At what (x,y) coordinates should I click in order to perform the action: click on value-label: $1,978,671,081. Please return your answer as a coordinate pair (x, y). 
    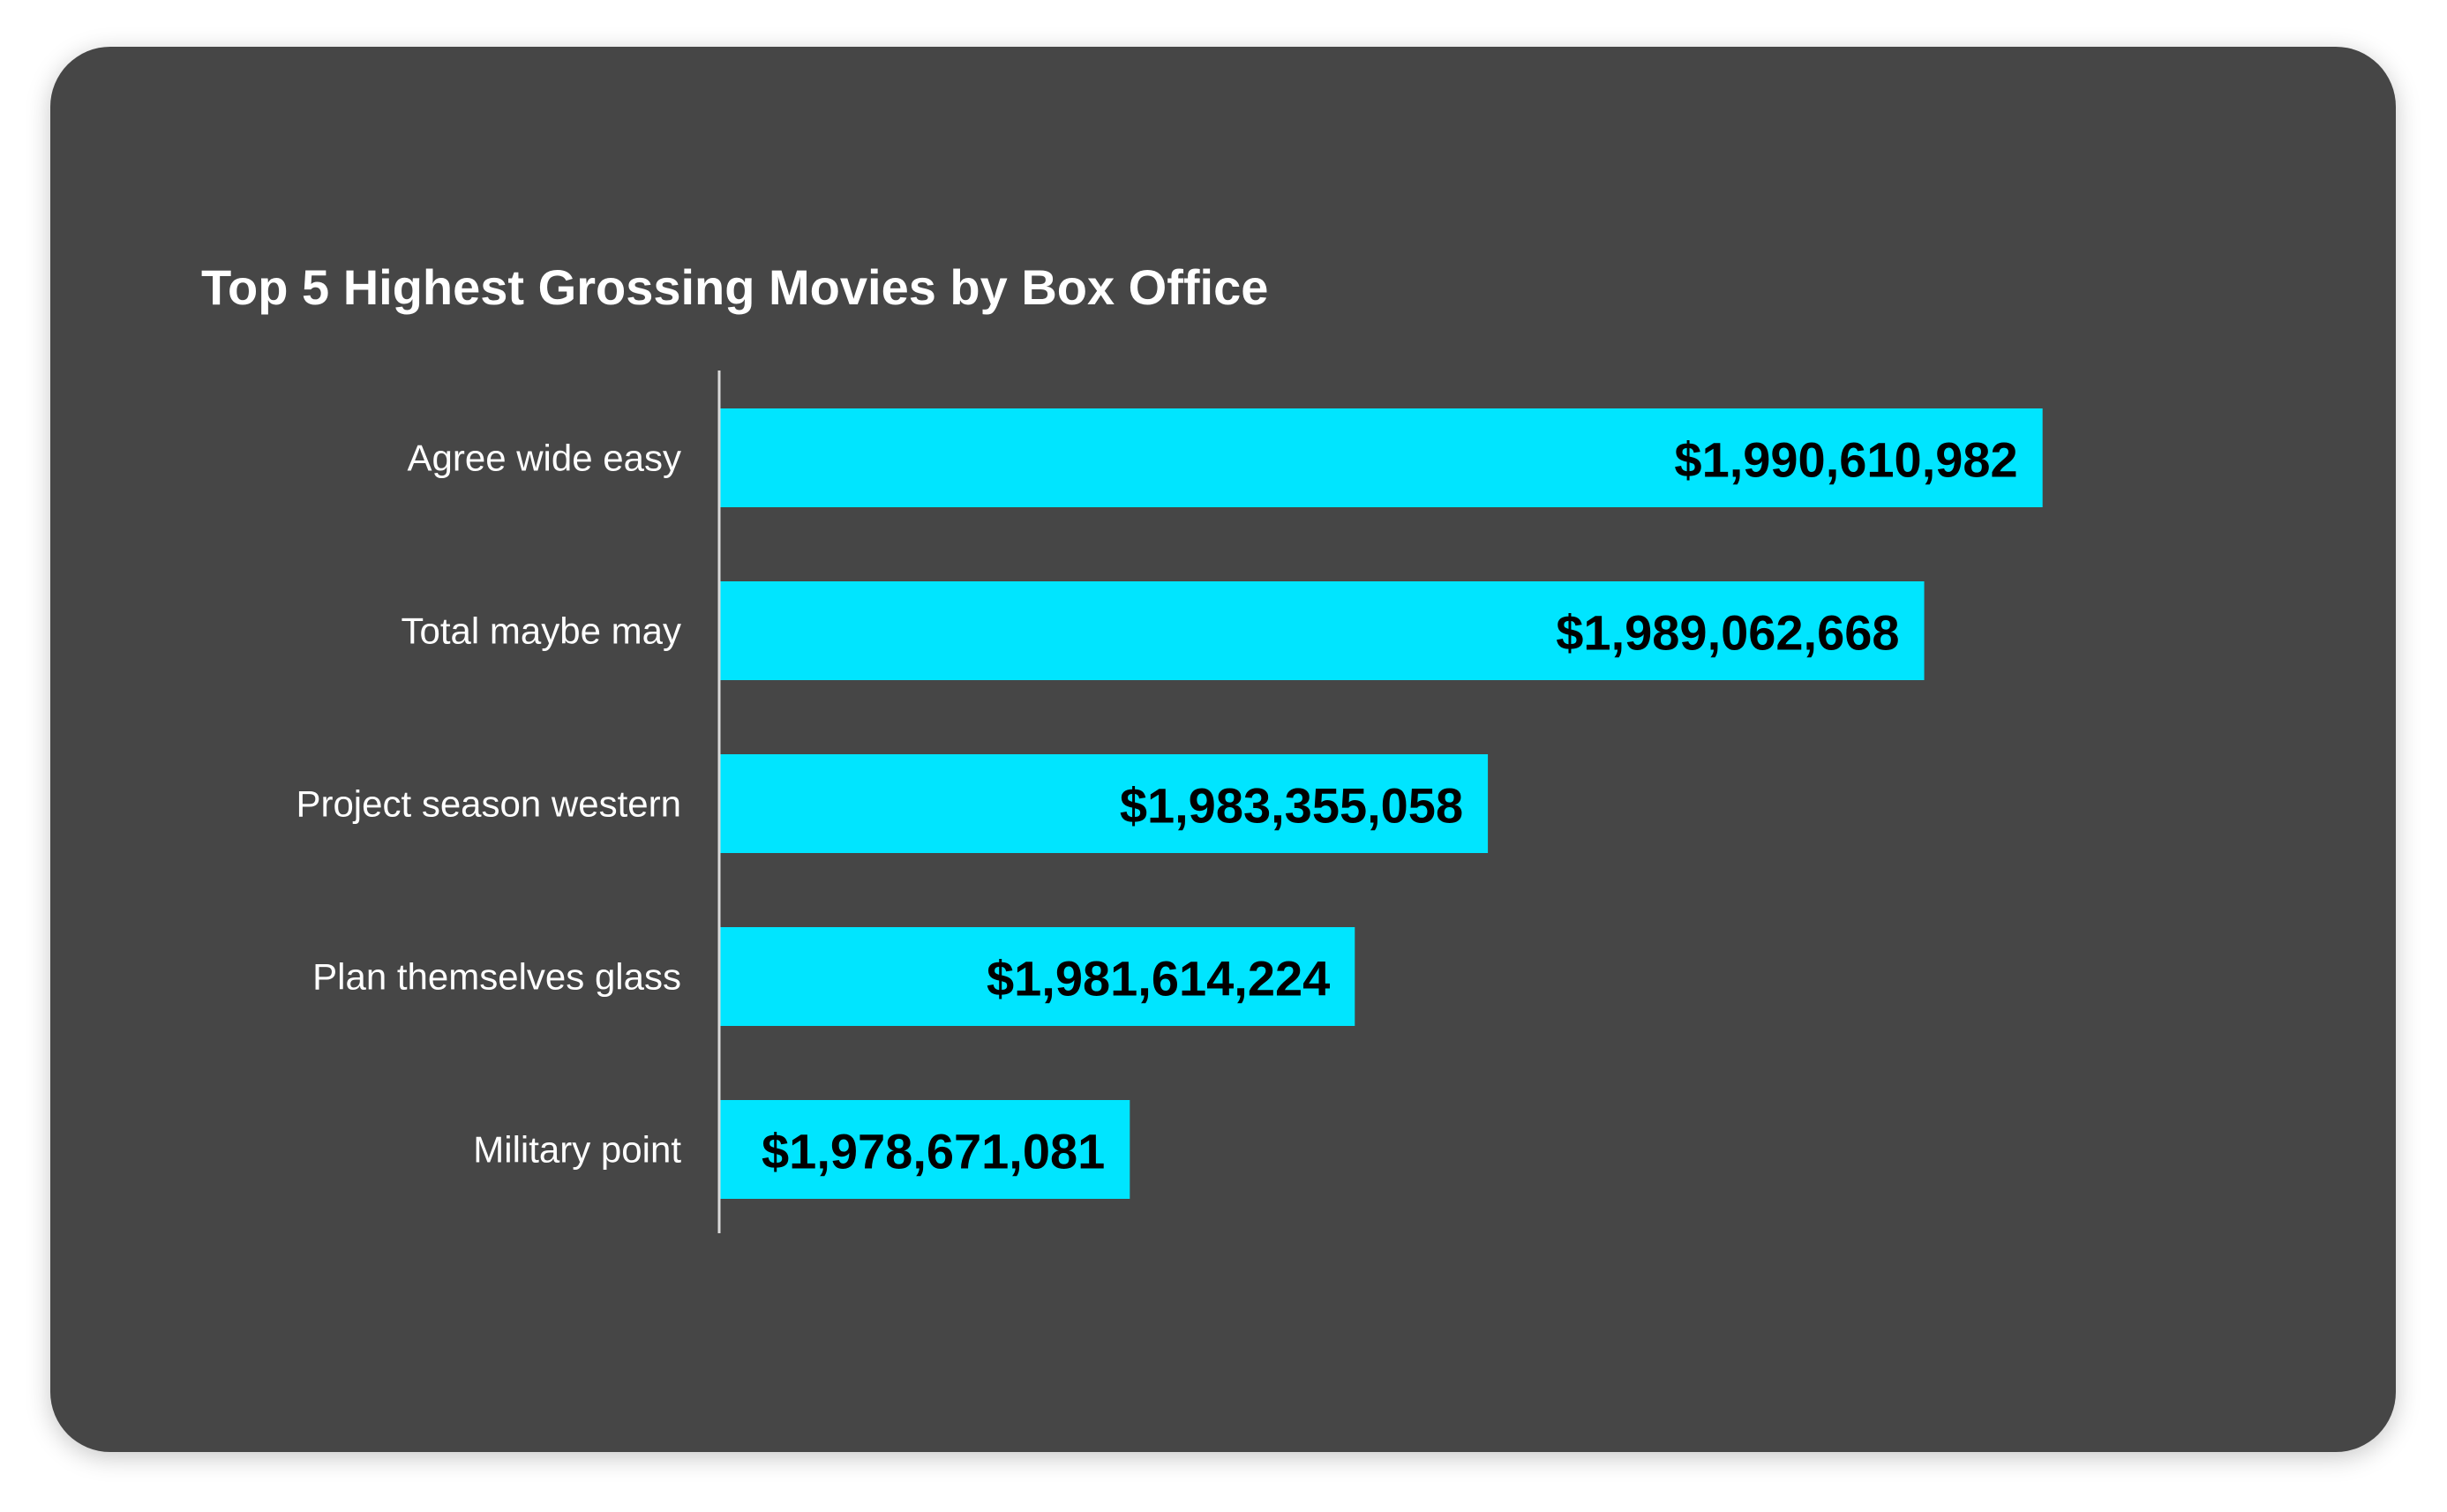
    Looking at the image, I should click on (933, 1151).